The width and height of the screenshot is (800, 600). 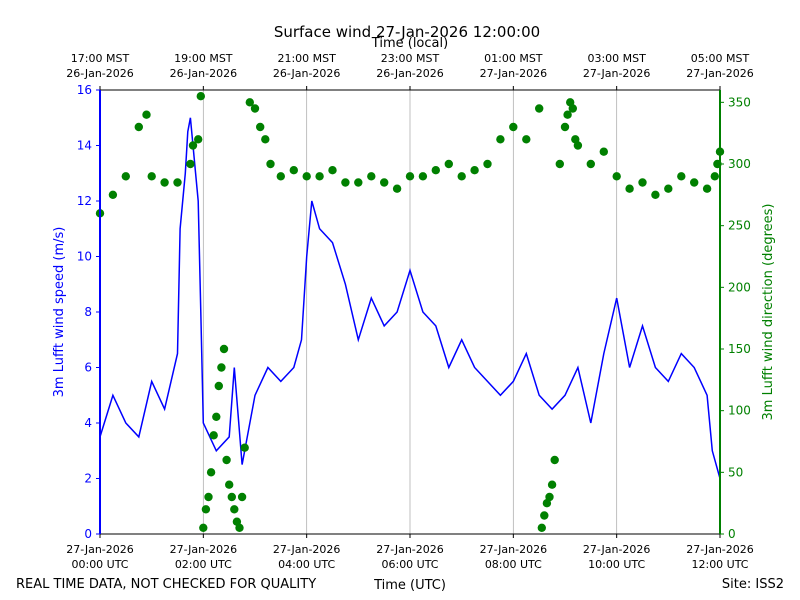 I want to click on x-tick-label-top-time: 21:00 MST, so click(x=306, y=58).